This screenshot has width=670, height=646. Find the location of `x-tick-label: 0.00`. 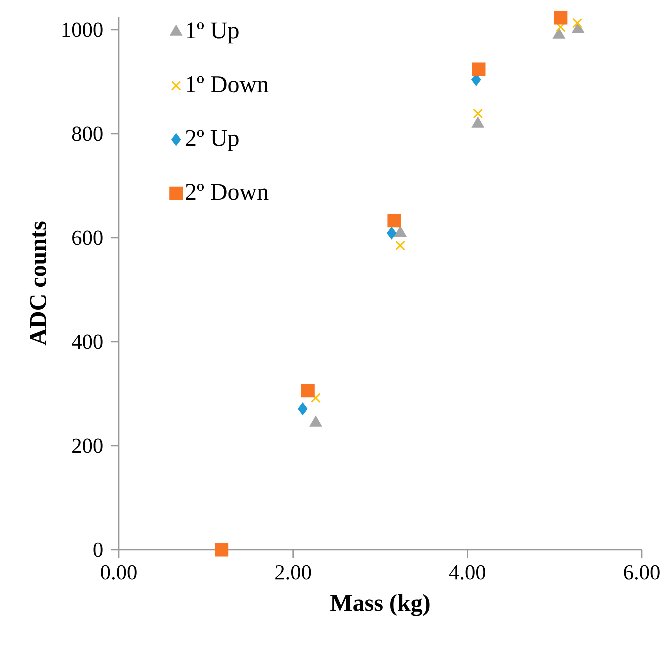

x-tick-label: 0.00 is located at coordinates (119, 572).